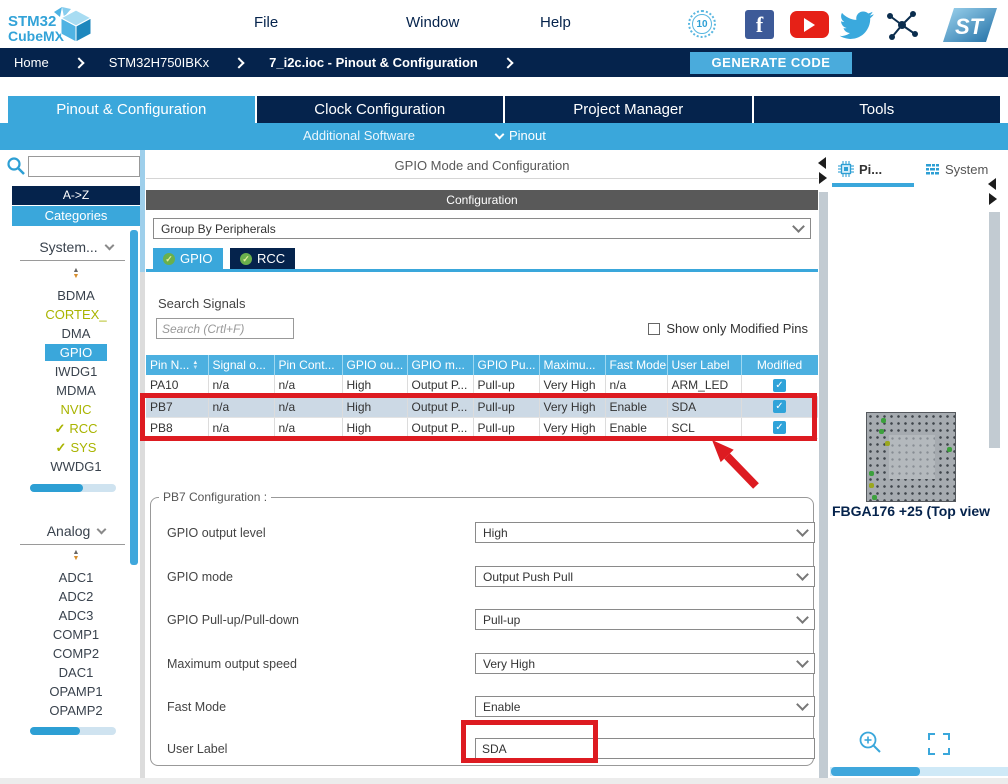 This screenshot has height=784, width=1008. I want to click on show-modified-checkbox, so click(654, 328).